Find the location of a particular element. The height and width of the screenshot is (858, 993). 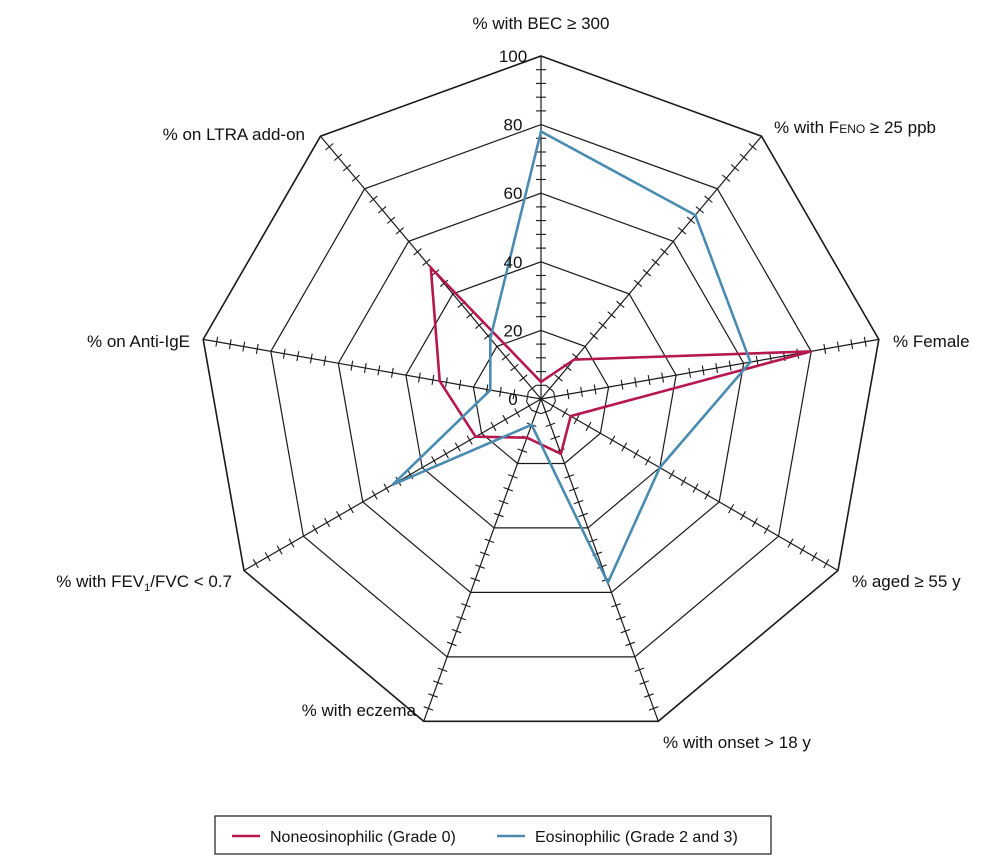

axis-label-aged: % aged ≥ 55 y is located at coordinates (906, 581).